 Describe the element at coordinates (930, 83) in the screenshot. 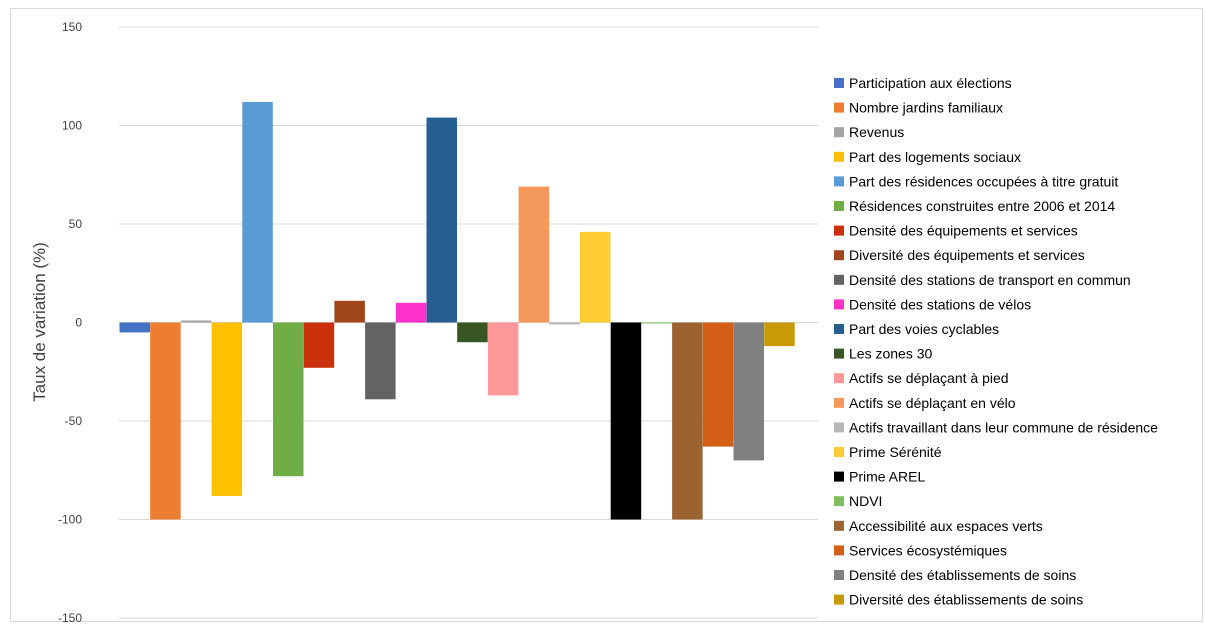

I see `legend-label: Participation aux élections` at that location.